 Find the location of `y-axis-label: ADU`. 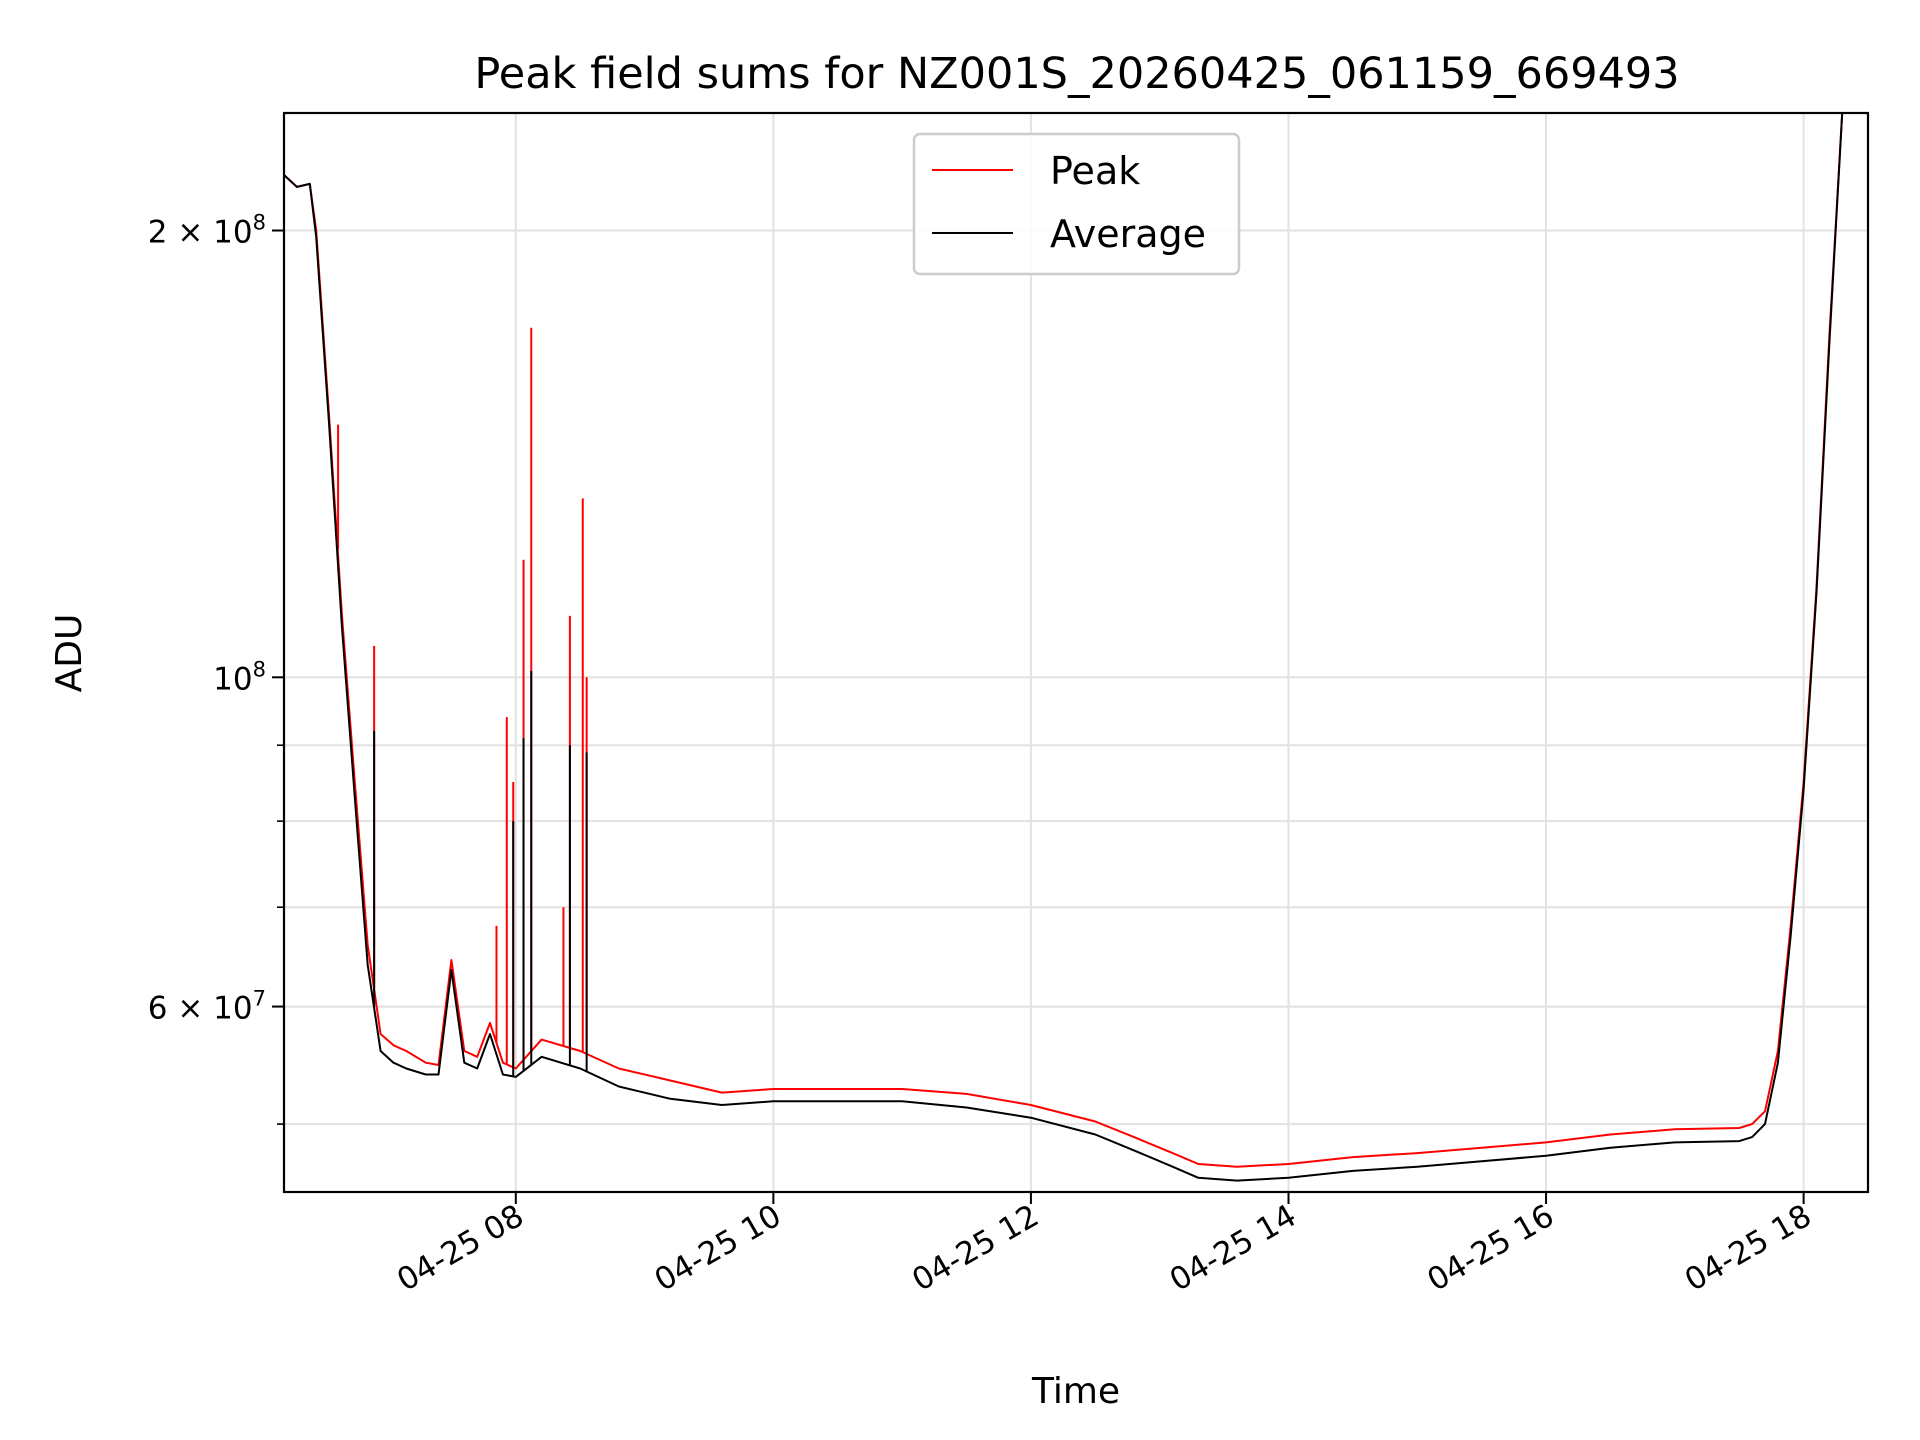

y-axis-label: ADU is located at coordinates (69, 653).